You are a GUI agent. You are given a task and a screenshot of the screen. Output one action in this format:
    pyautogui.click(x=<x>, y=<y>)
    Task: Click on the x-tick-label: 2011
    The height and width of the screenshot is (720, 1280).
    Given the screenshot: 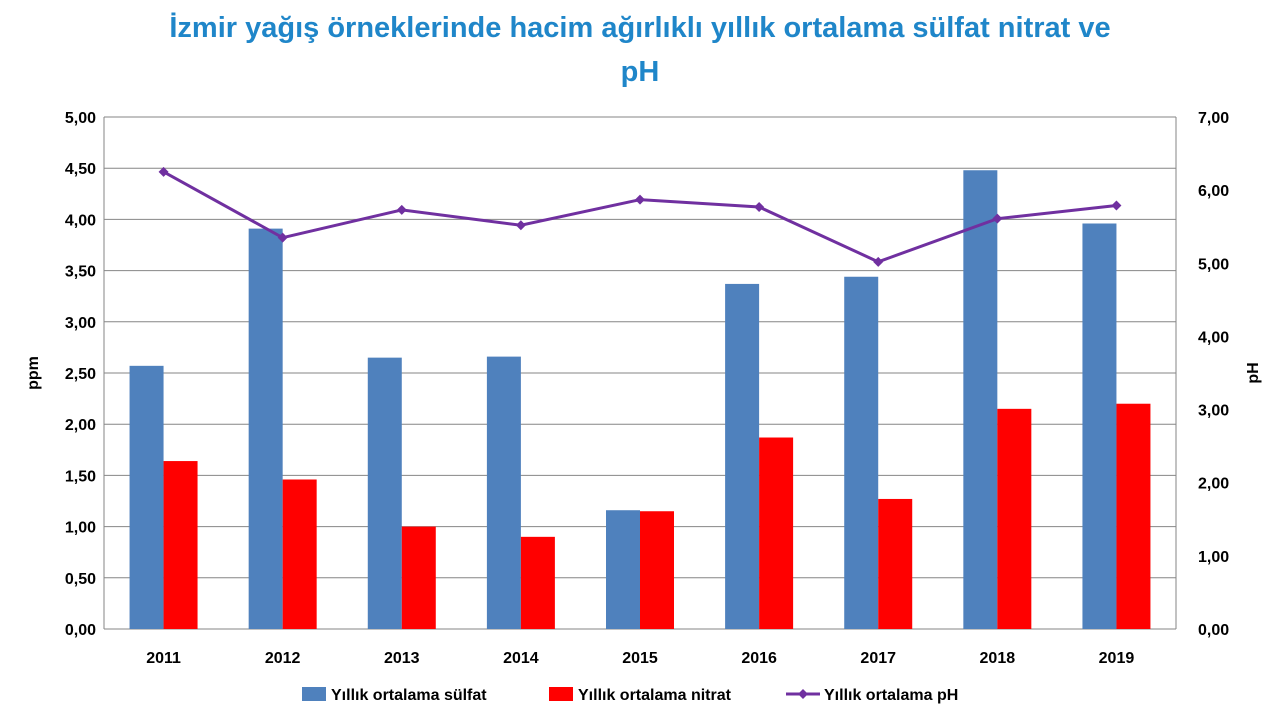 What is the action you would take?
    pyautogui.click(x=163, y=658)
    